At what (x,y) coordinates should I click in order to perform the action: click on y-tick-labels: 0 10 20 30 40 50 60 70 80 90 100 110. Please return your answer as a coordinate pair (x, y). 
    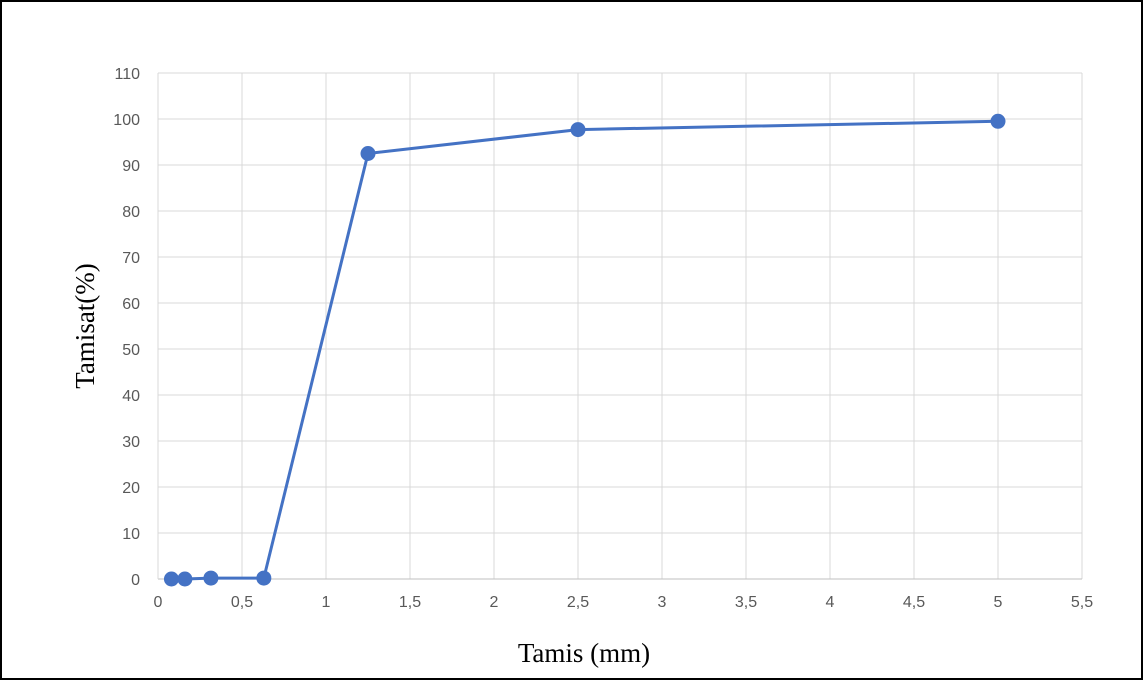
    Looking at the image, I should click on (126, 327).